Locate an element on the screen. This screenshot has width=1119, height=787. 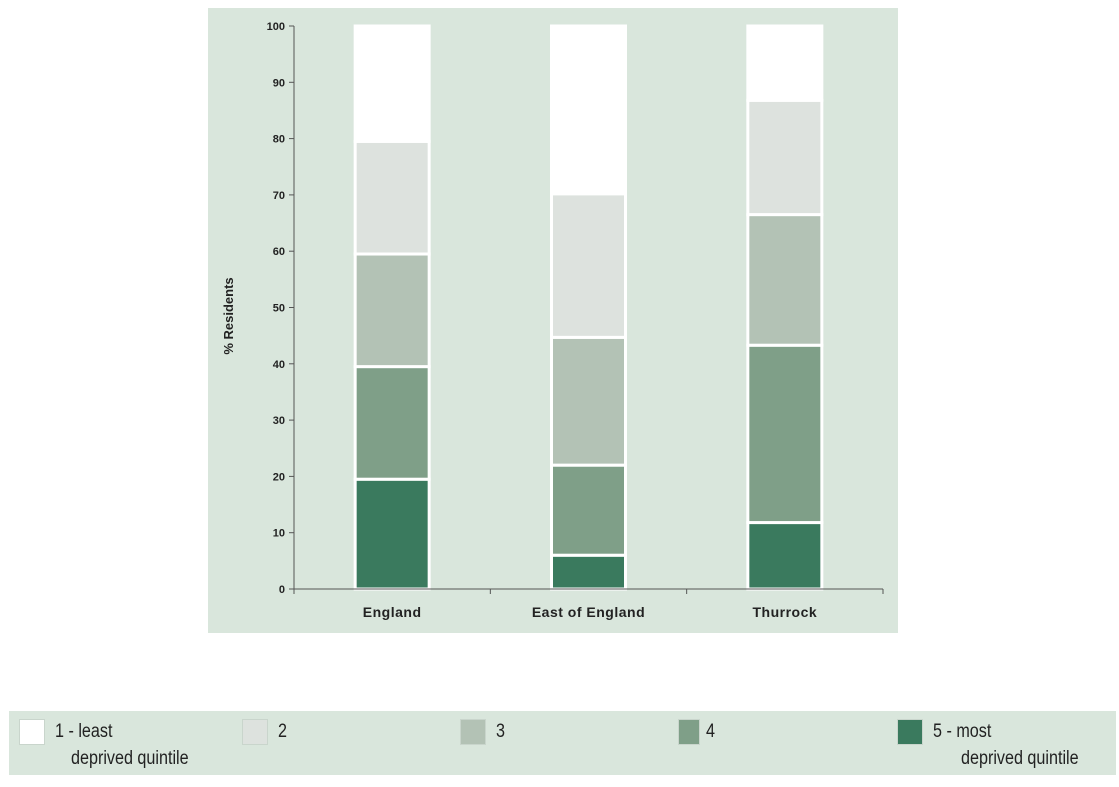
y-tick-label: 50 is located at coordinates (279, 309).